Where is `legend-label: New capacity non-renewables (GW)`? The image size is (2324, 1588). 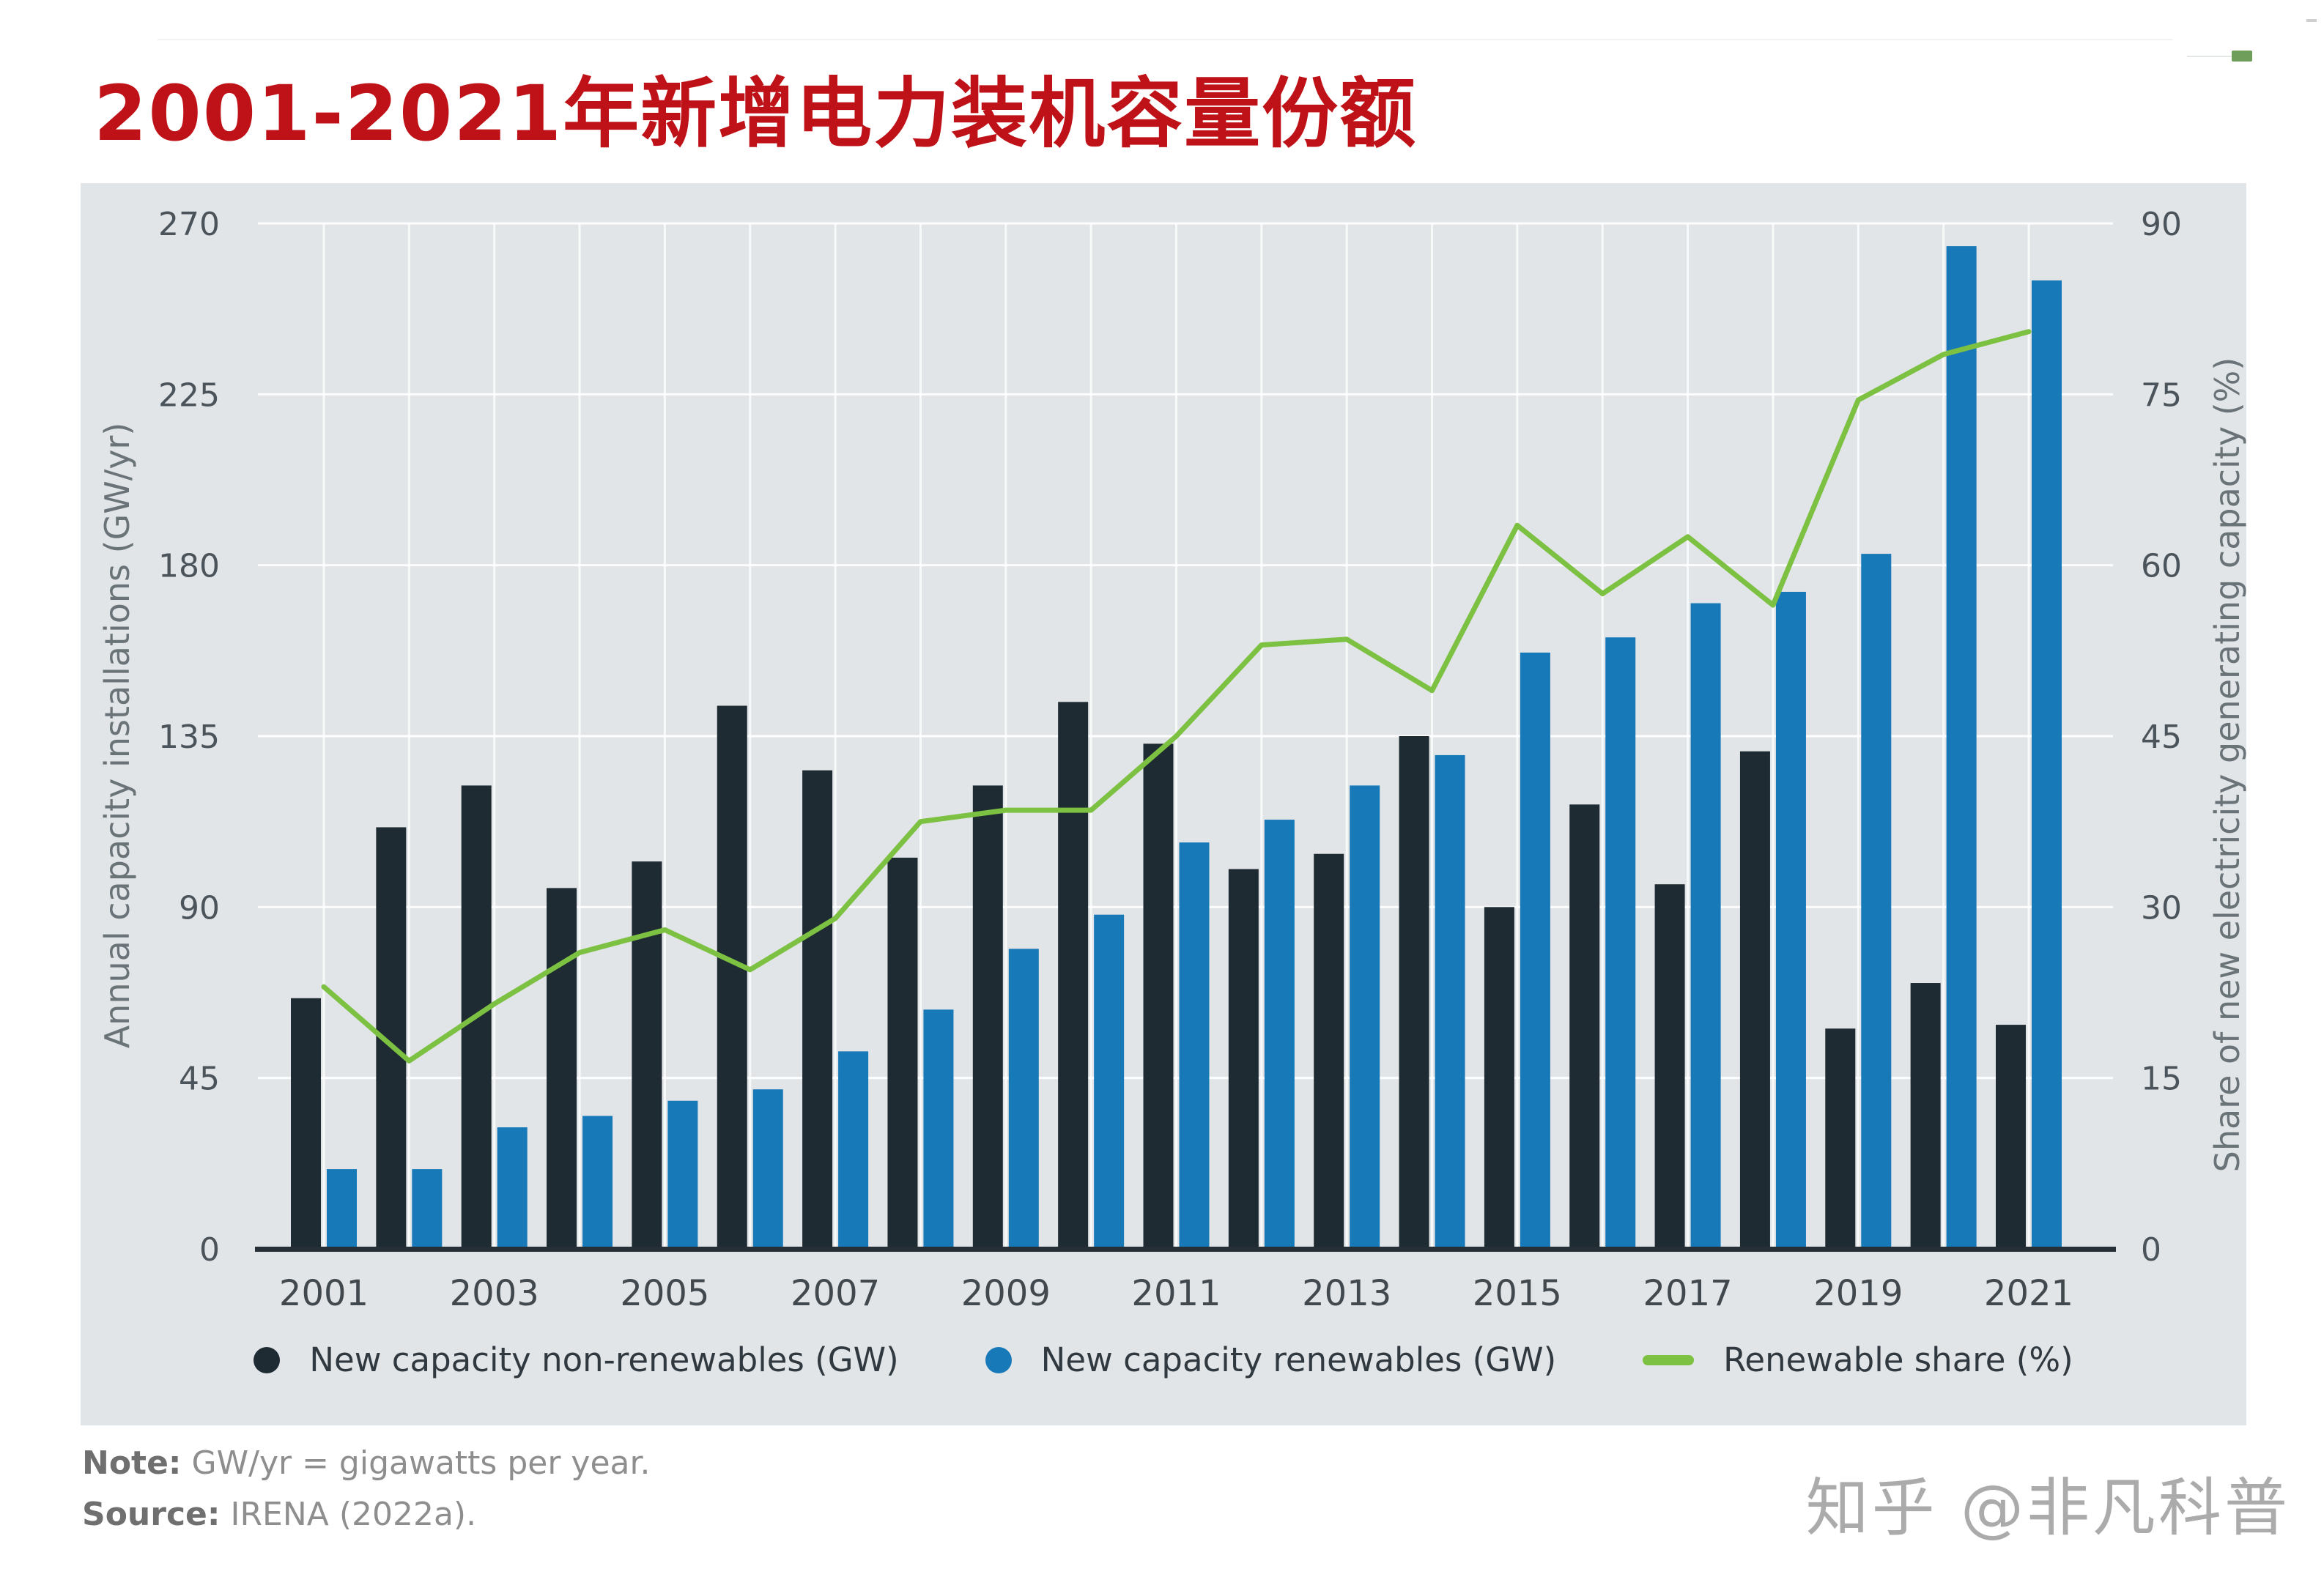 legend-label: New capacity non-renewables (GW) is located at coordinates (604, 1359).